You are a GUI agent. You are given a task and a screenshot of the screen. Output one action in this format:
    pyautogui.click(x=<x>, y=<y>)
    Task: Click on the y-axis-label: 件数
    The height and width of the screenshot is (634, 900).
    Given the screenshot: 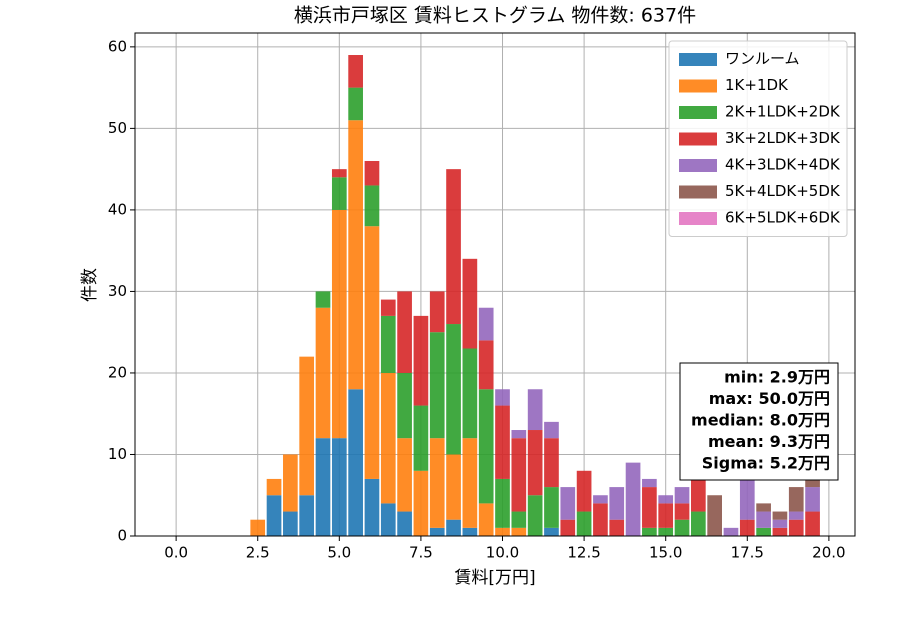 What is the action you would take?
    pyautogui.click(x=90, y=285)
    